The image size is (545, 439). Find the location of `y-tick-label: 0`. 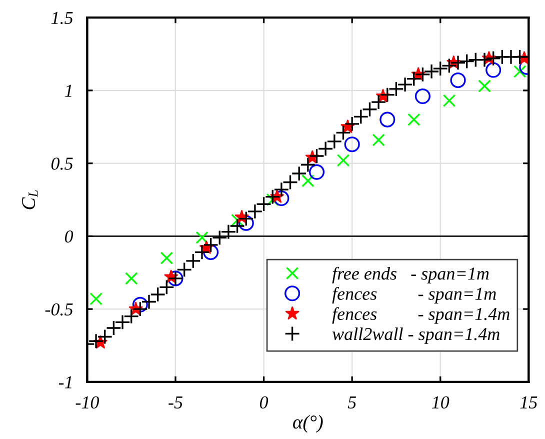

y-tick-label: 0 is located at coordinates (69, 236).